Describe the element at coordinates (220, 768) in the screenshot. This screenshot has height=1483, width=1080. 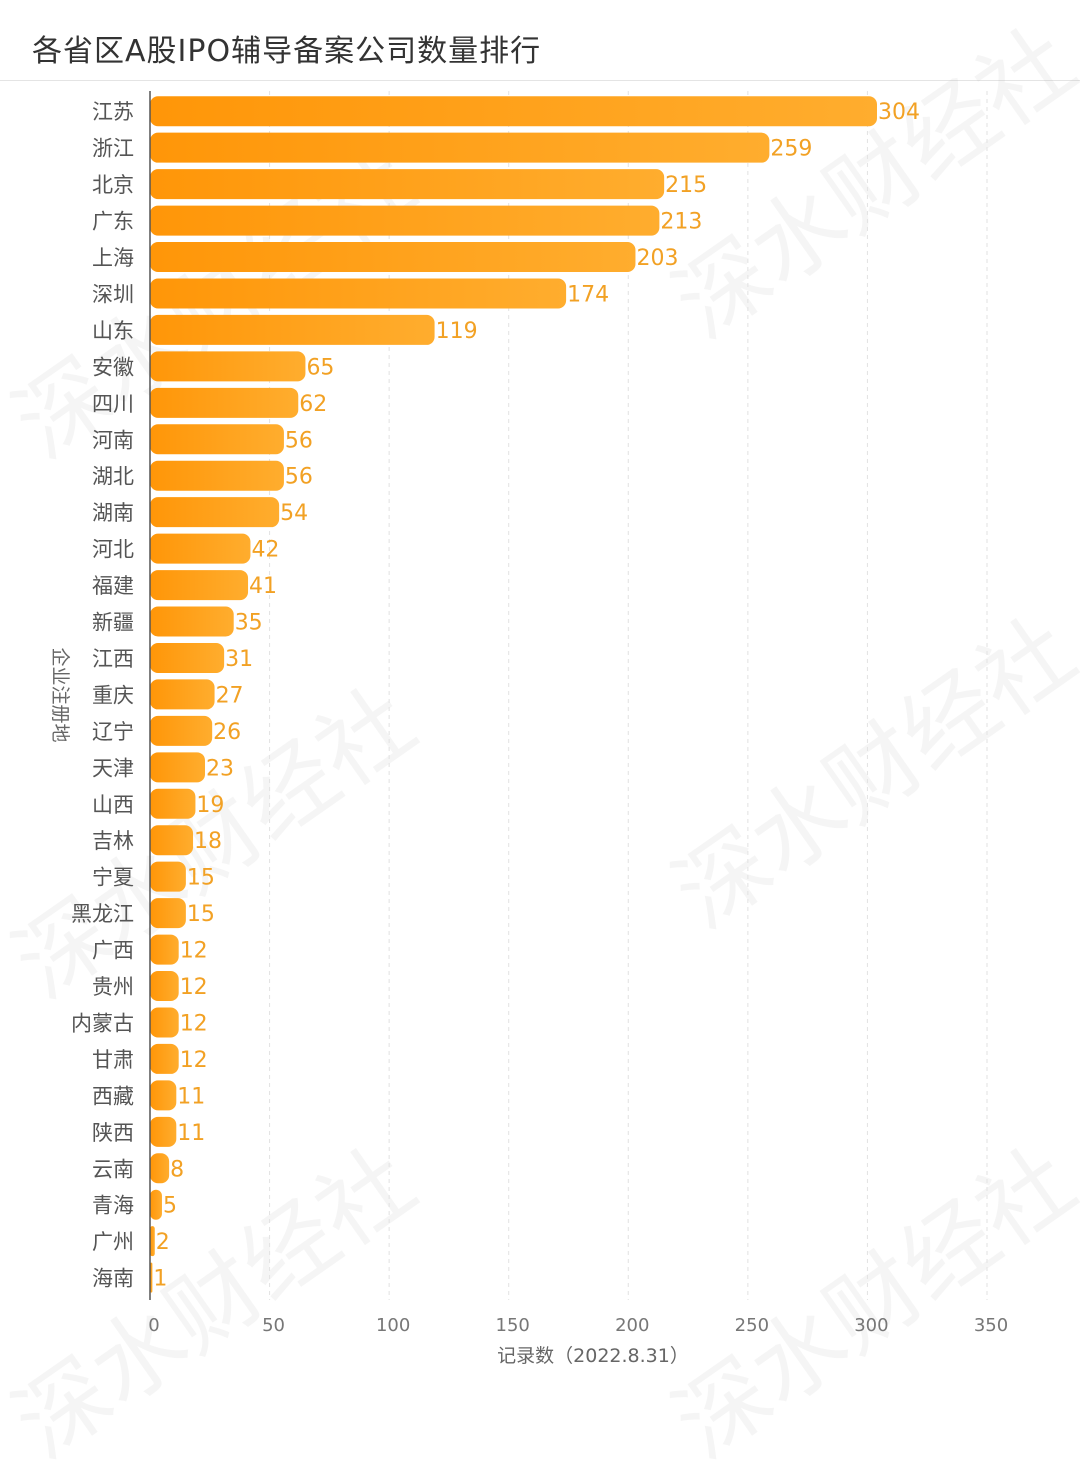
I see `value-label: 23` at that location.